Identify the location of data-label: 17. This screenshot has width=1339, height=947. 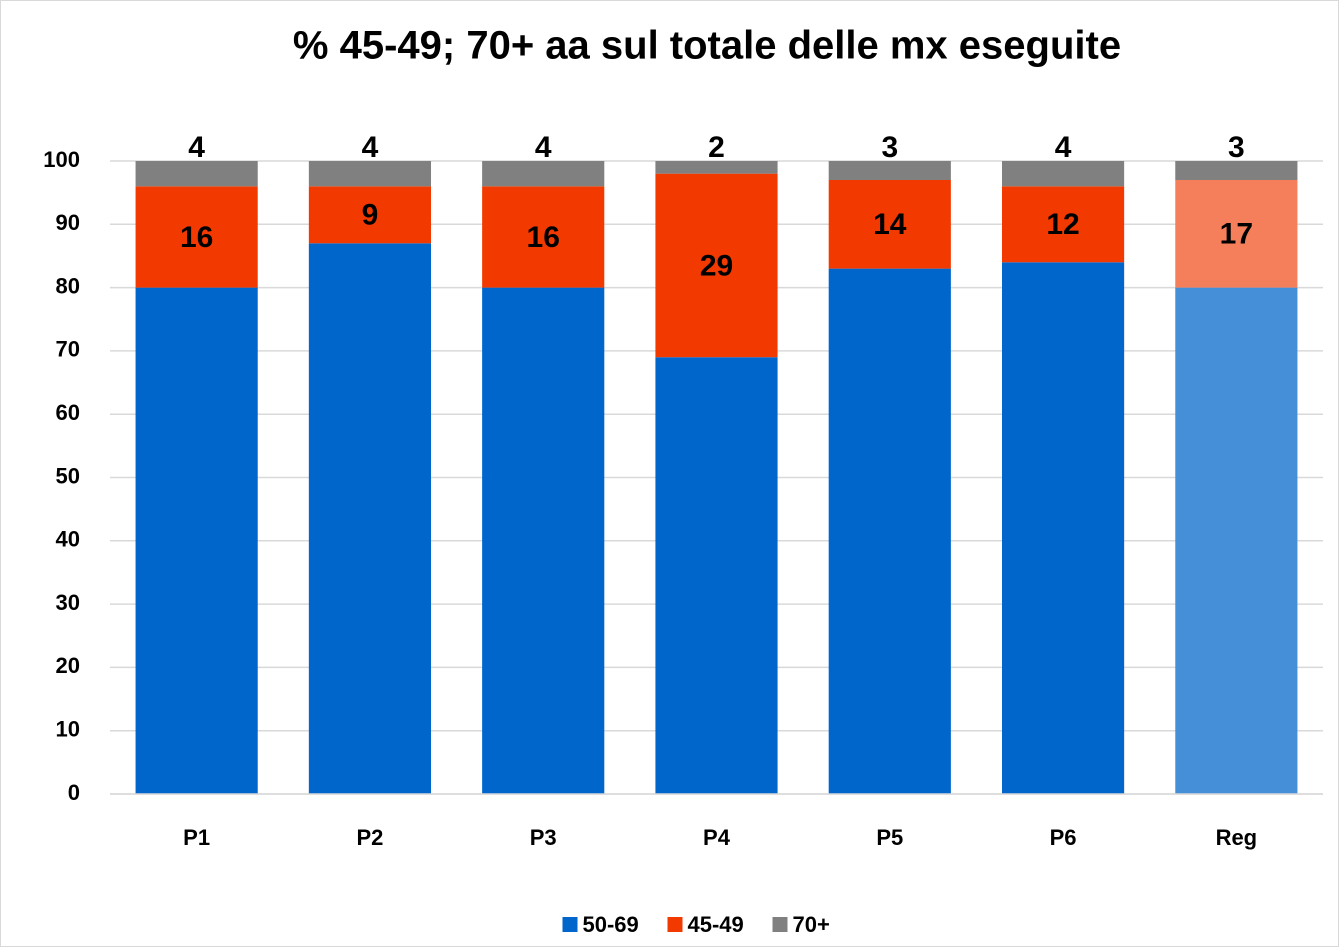
(1236, 234).